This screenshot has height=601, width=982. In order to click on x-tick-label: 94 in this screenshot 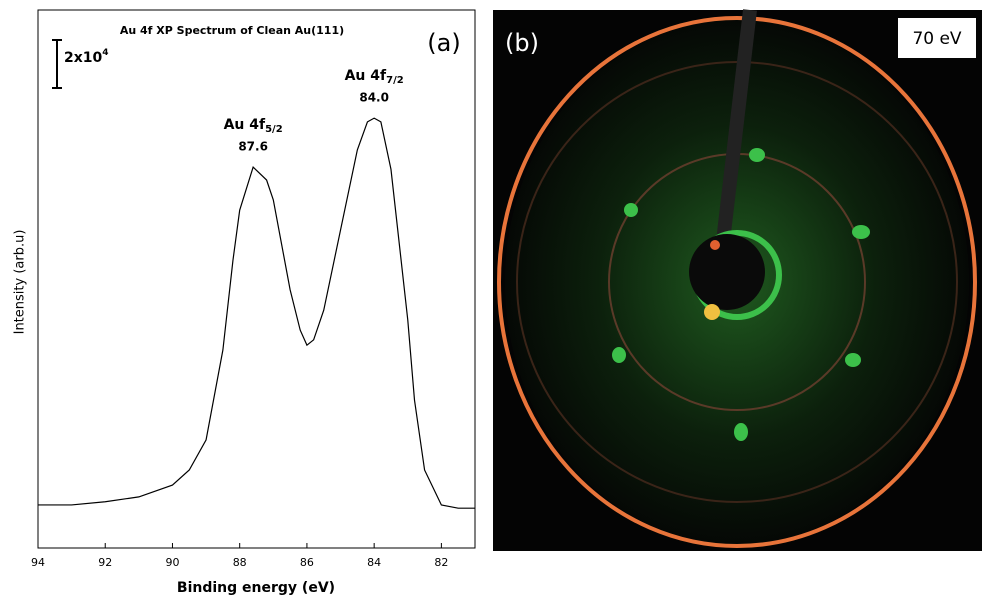, I will do `click(38, 562)`.